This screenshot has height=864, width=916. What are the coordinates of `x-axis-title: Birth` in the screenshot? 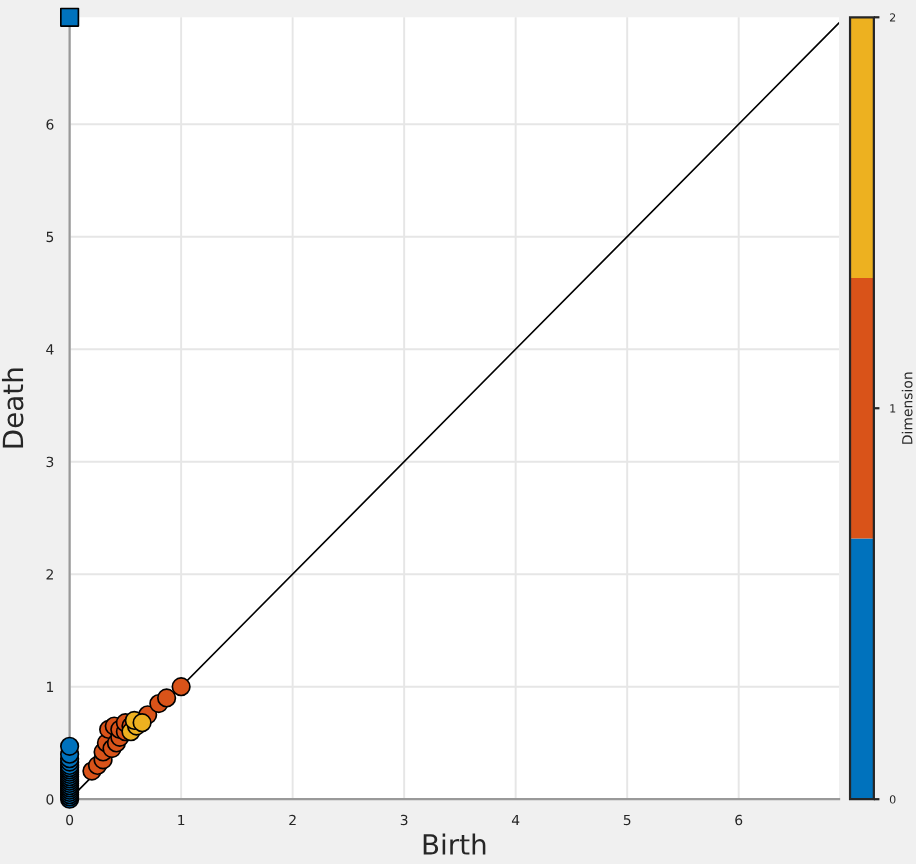 It's located at (454, 844).